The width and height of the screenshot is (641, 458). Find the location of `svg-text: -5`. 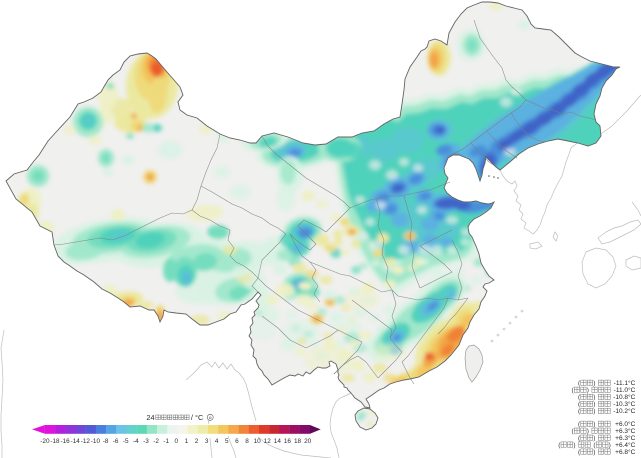

svg-text: -5 is located at coordinates (126, 441).